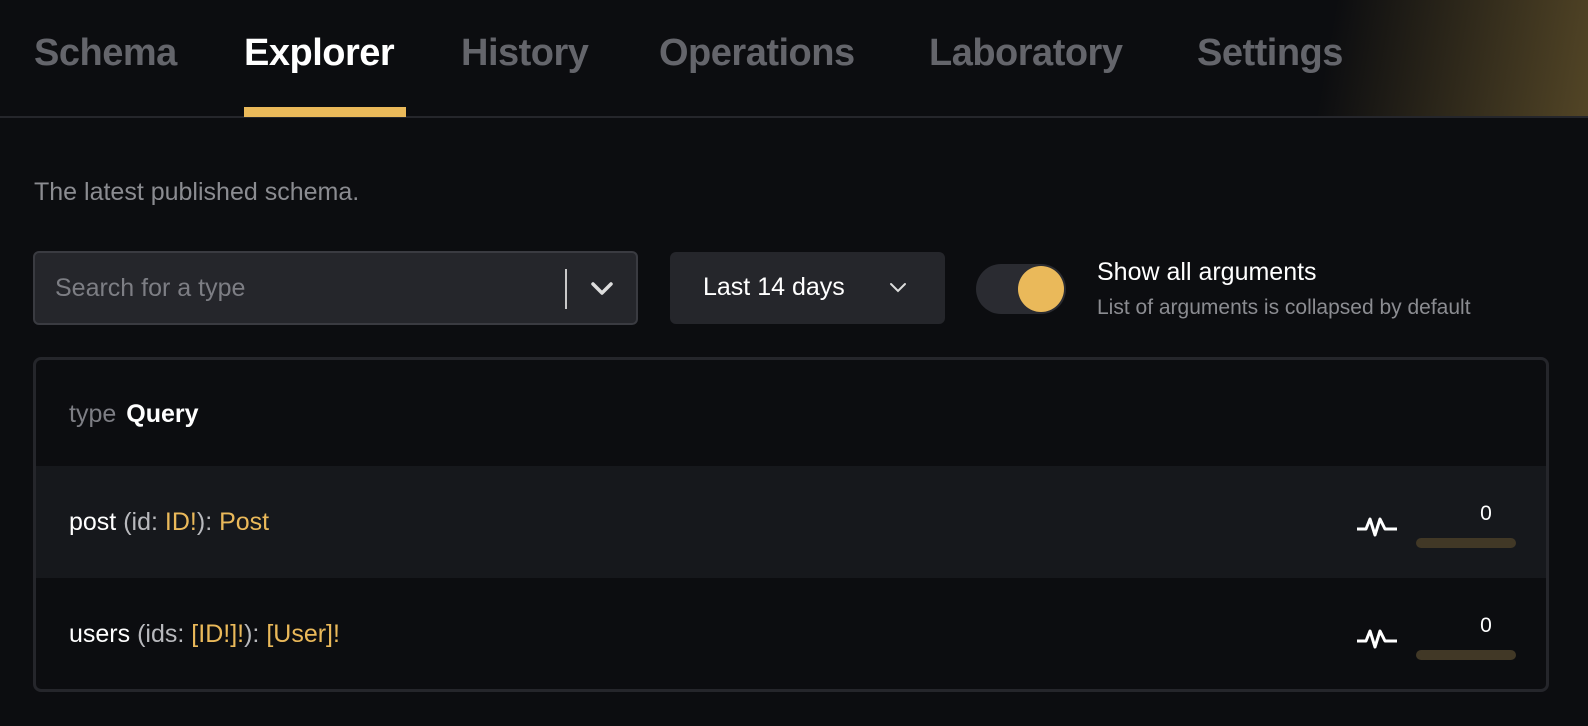  Describe the element at coordinates (218, 634) in the screenshot. I see `arg-type: [ID!]!` at that location.